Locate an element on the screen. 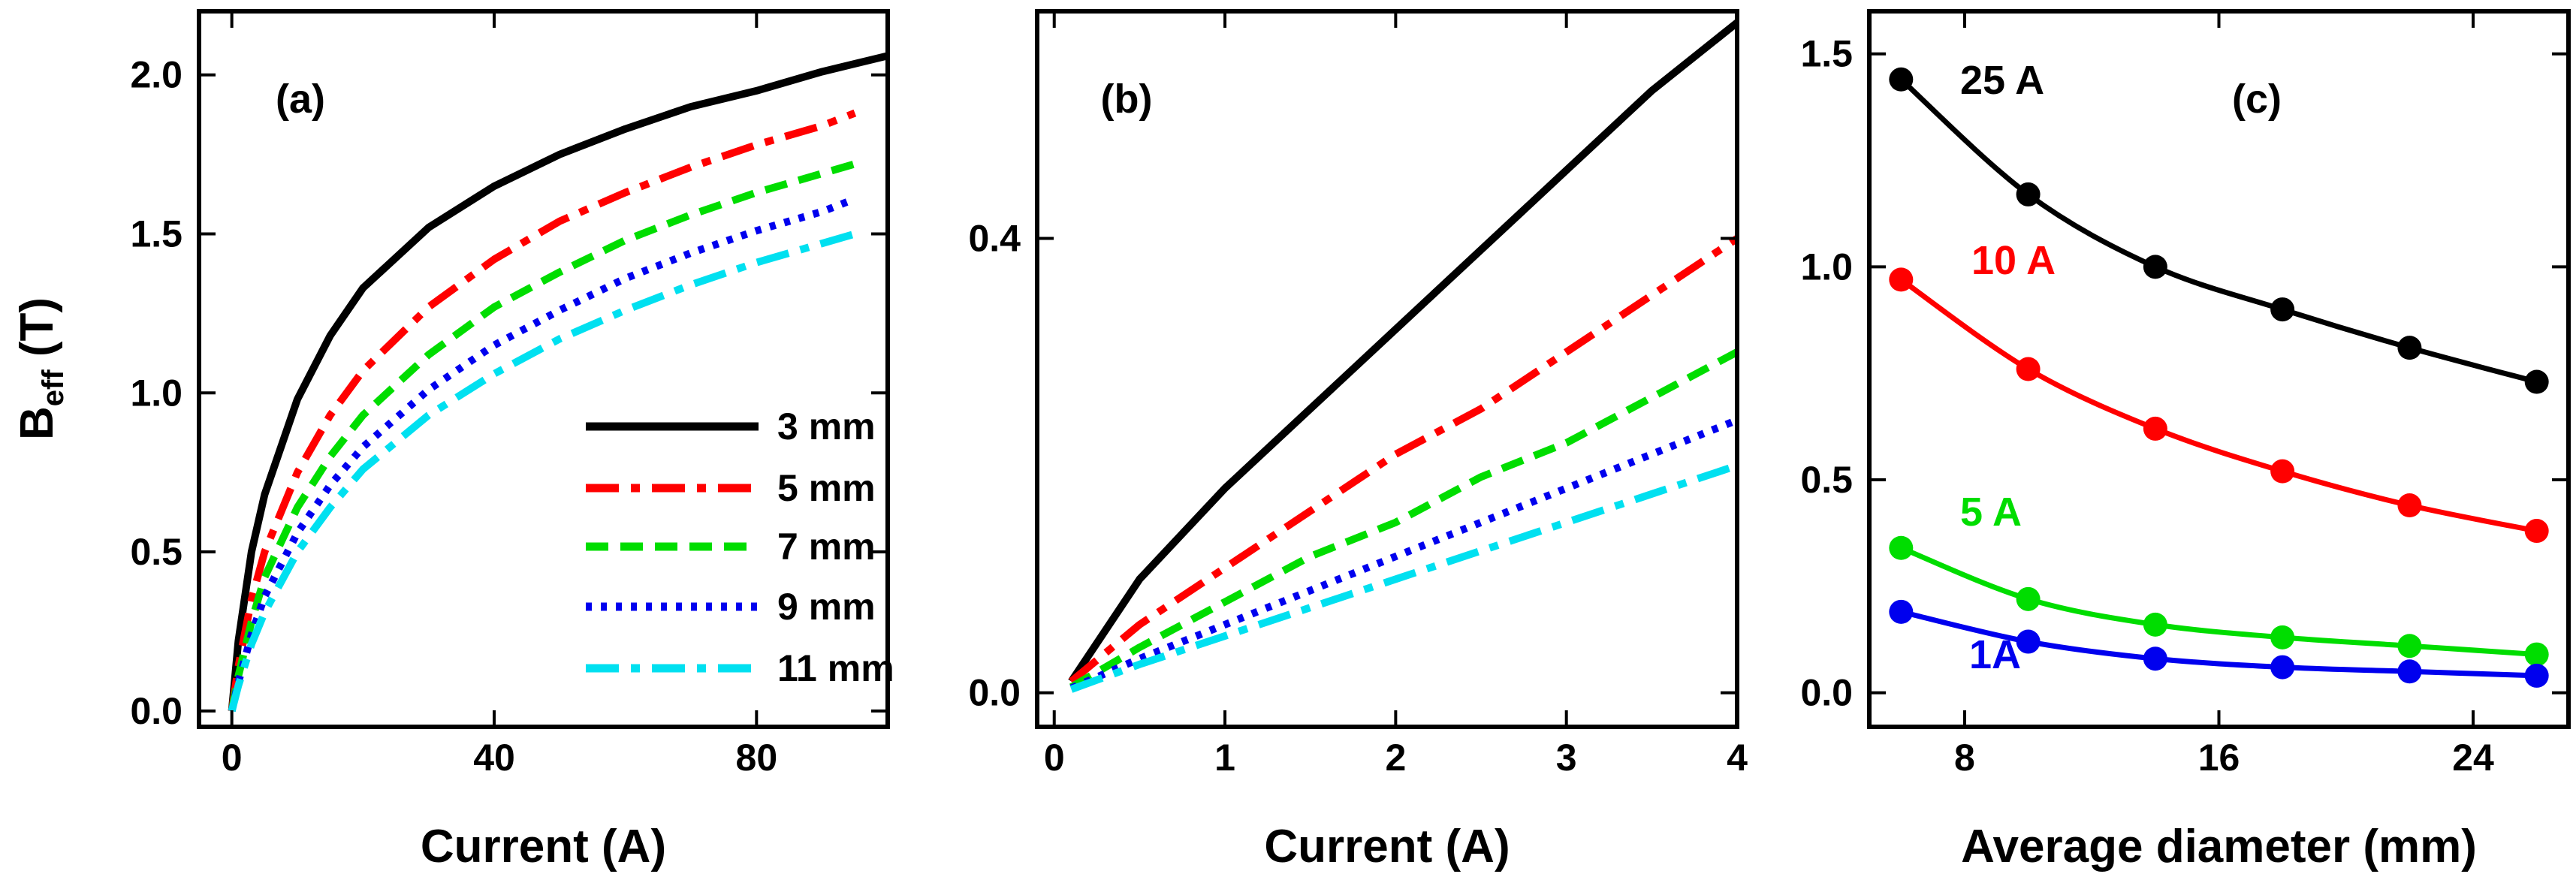  series-line-5-A is located at coordinates (2218, 601).